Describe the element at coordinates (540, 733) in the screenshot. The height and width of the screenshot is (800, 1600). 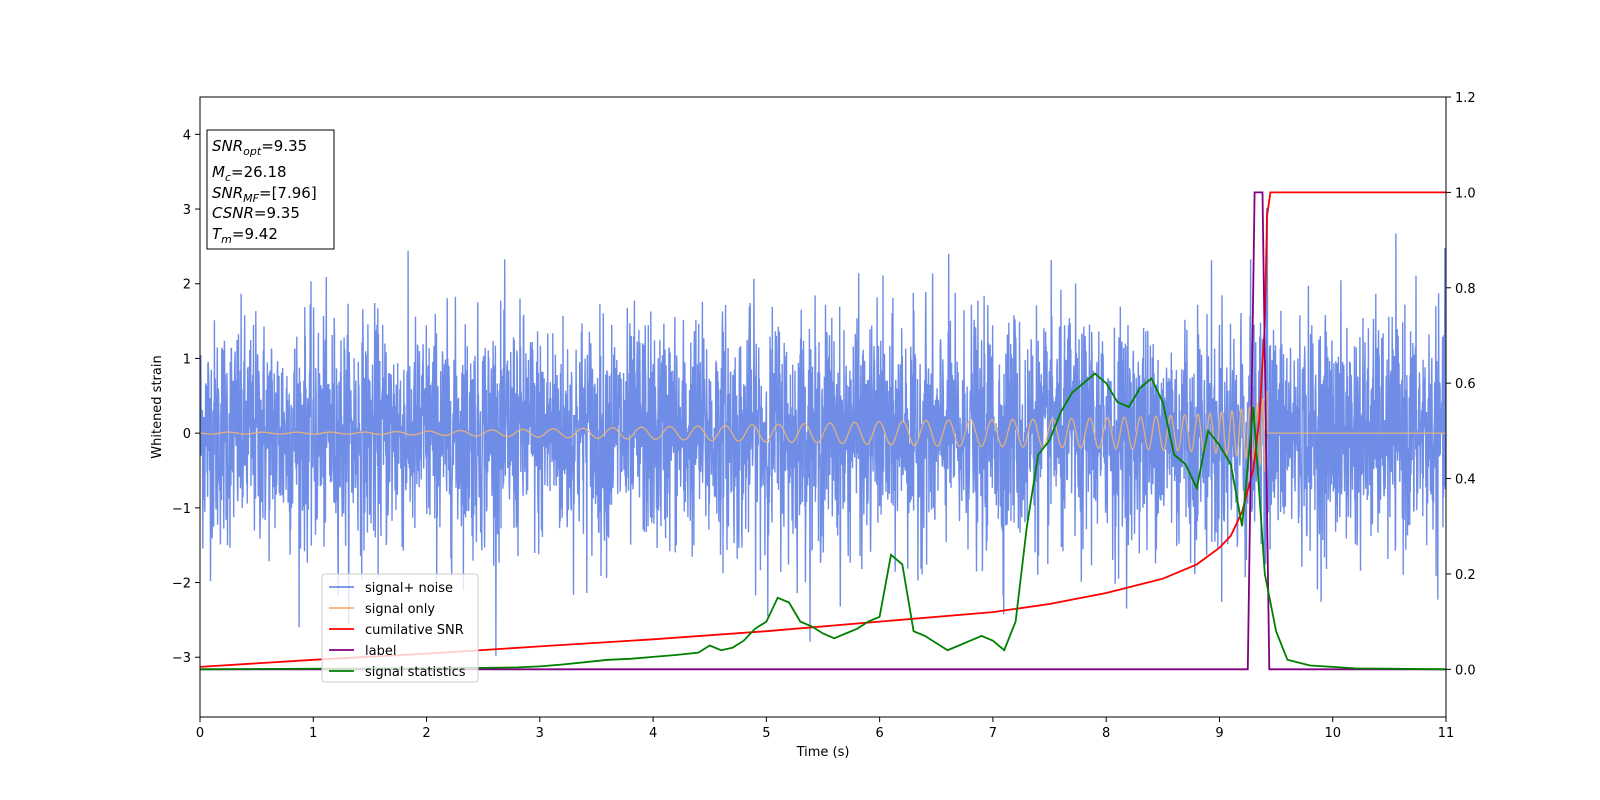
I see `x-tick-label: 3` at that location.